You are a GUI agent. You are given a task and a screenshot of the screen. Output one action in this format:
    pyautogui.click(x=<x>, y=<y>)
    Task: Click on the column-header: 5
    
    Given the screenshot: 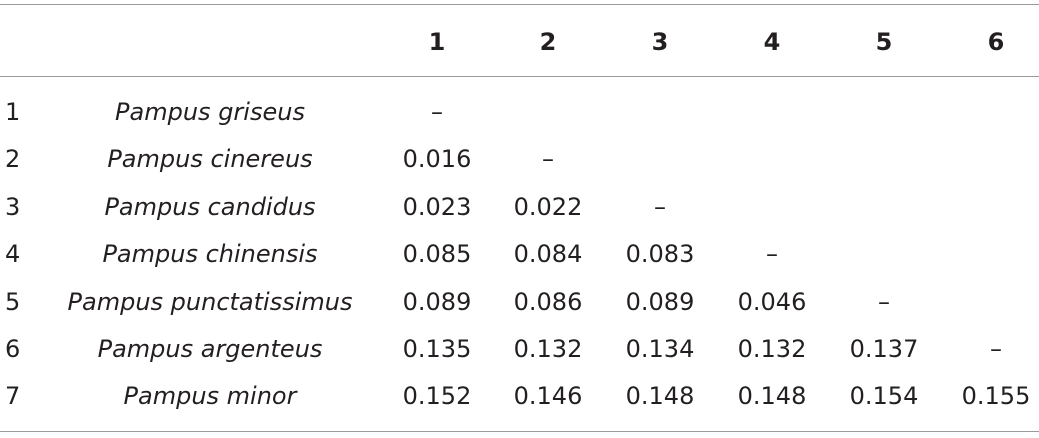 What is the action you would take?
    pyautogui.click(x=884, y=42)
    